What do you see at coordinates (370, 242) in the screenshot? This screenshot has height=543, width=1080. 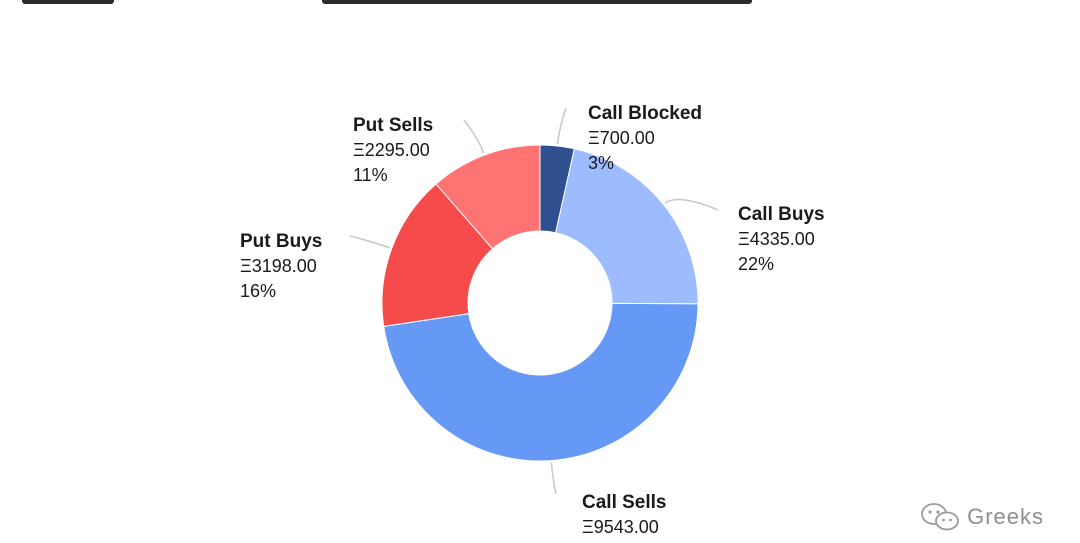 I see `leader-line-put-buys` at bounding box center [370, 242].